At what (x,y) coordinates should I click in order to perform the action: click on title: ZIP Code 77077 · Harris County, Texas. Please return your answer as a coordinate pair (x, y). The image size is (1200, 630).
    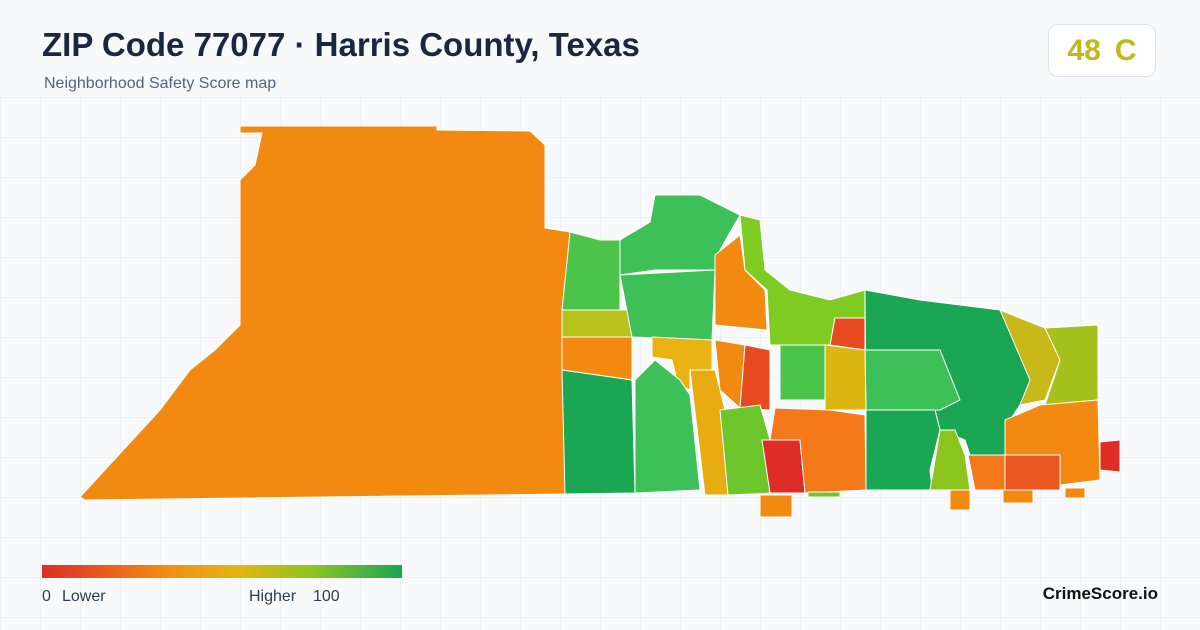
    Looking at the image, I should click on (341, 44).